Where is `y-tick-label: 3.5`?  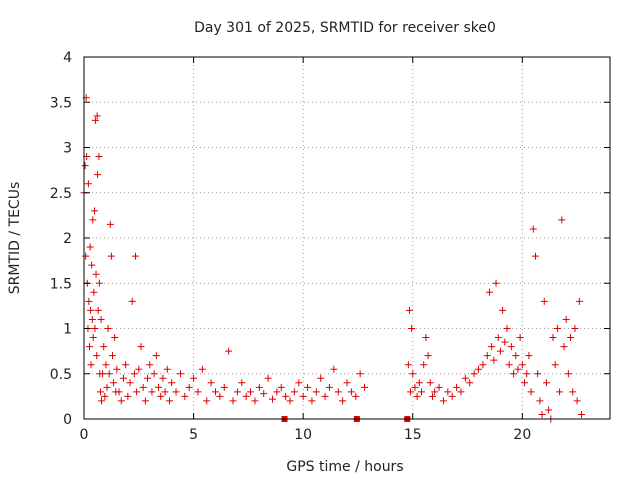 y-tick-label: 3.5 is located at coordinates (61, 103).